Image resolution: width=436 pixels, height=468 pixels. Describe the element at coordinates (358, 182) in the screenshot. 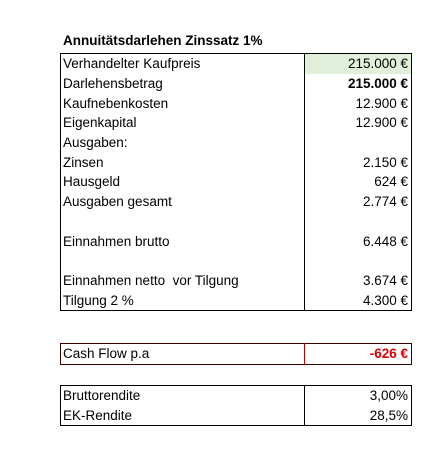

I see `value: 624 €` at that location.